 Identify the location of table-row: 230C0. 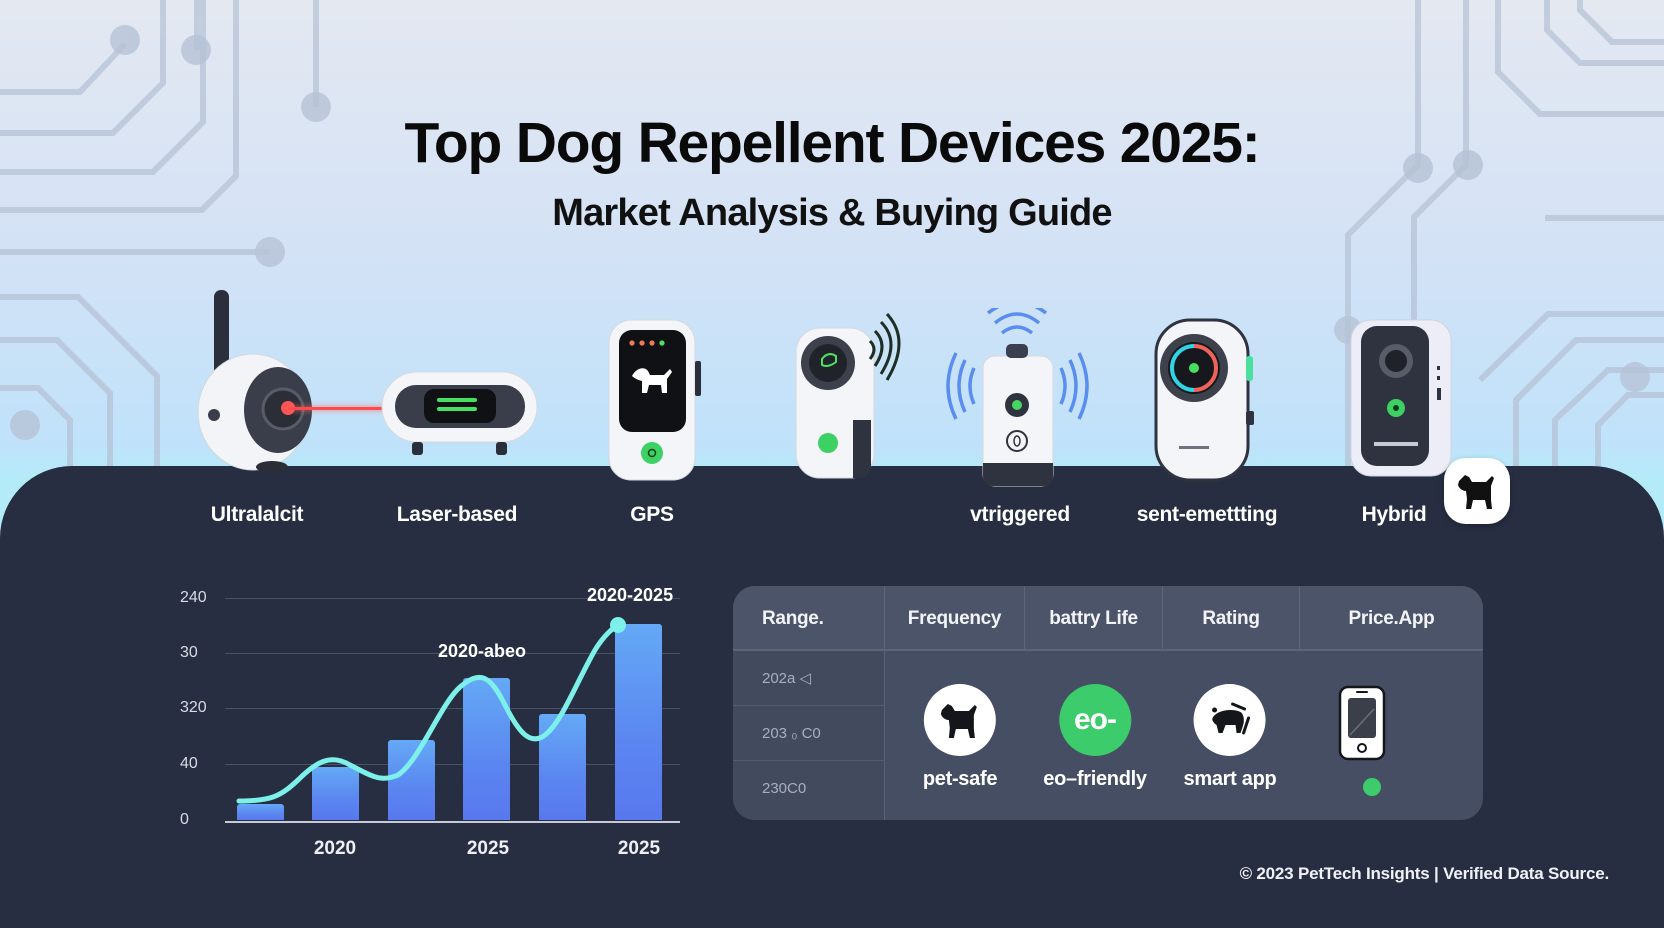
(784, 788).